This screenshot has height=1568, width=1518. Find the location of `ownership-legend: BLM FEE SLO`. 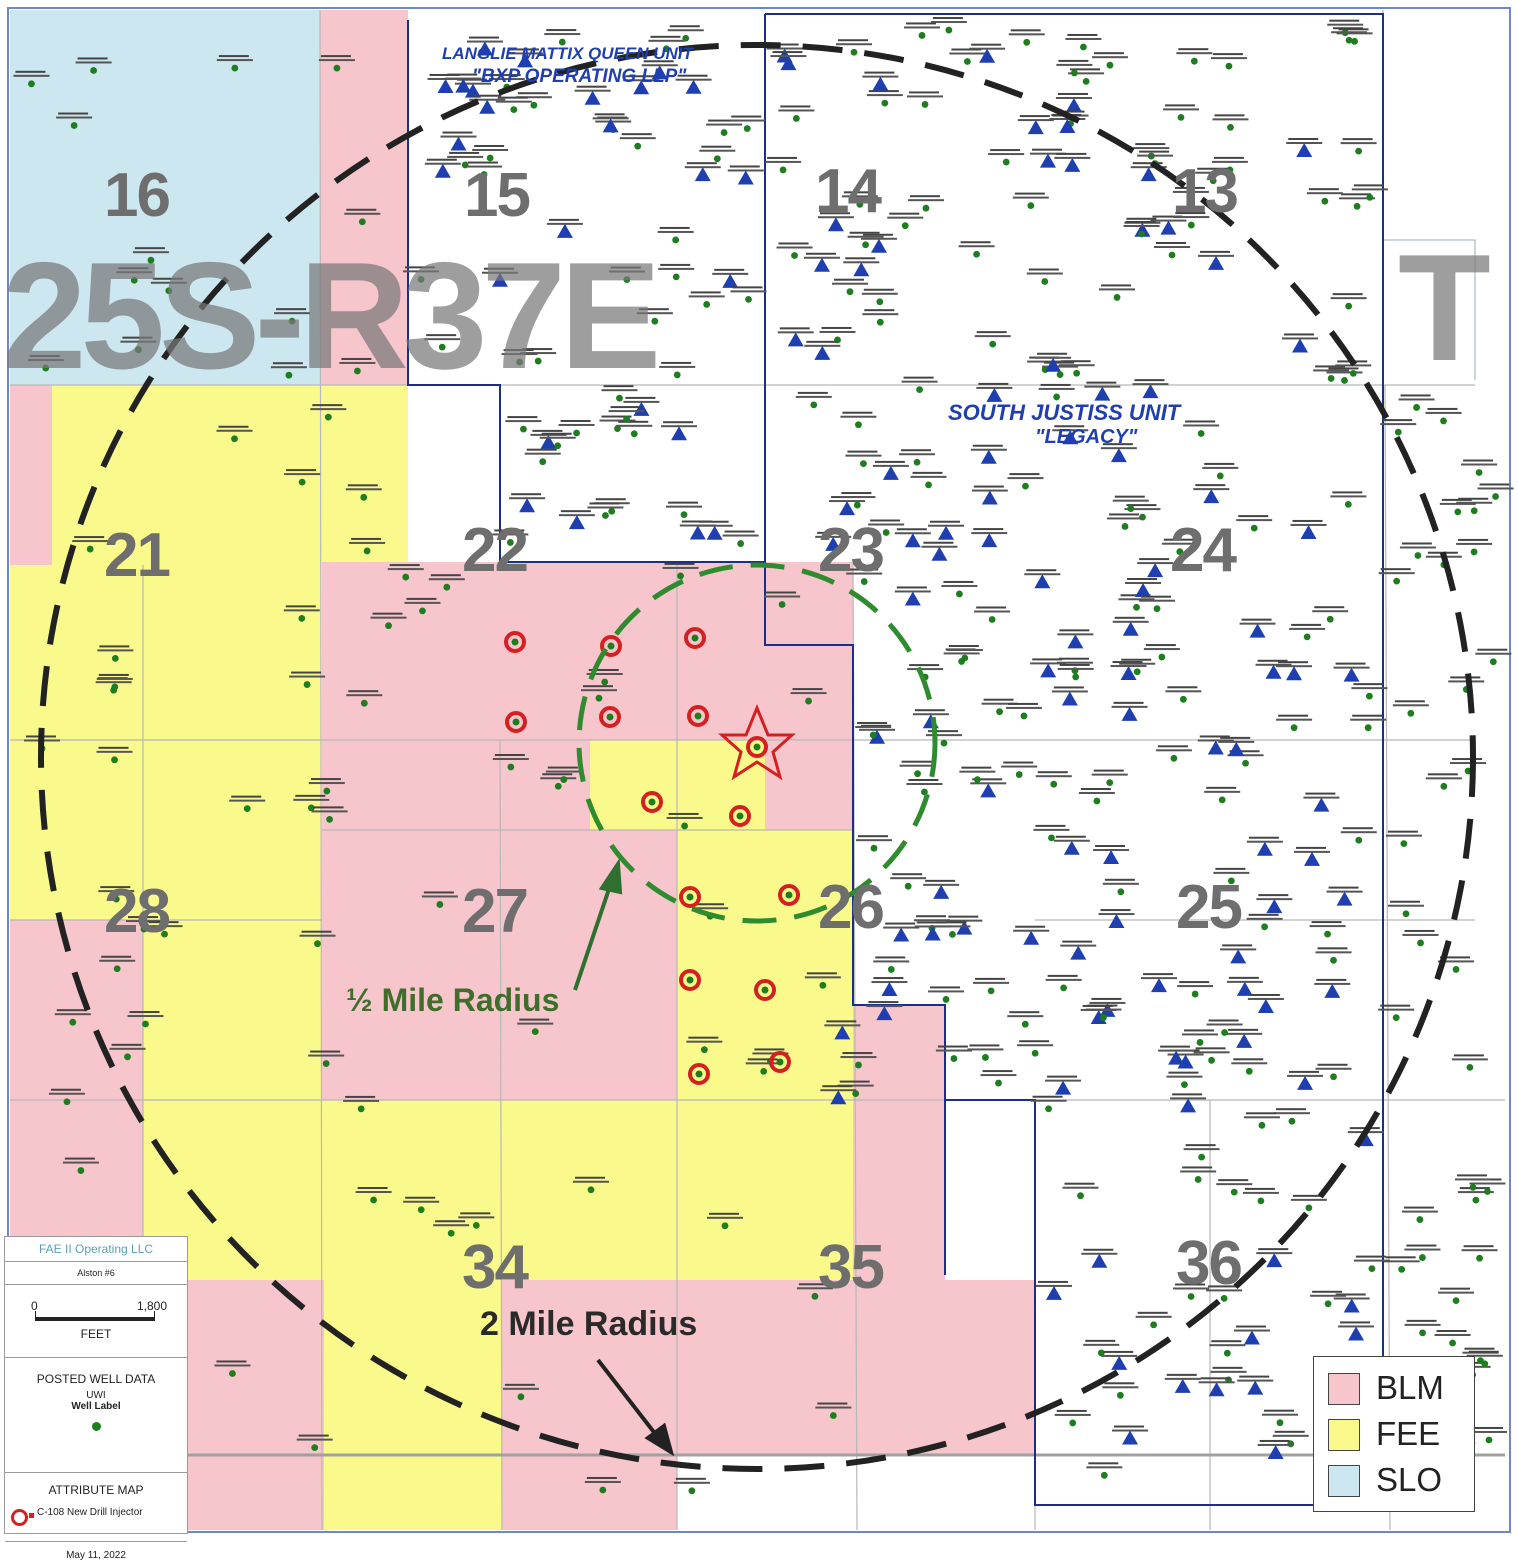

ownership-legend: BLM FEE SLO is located at coordinates (1394, 1434).